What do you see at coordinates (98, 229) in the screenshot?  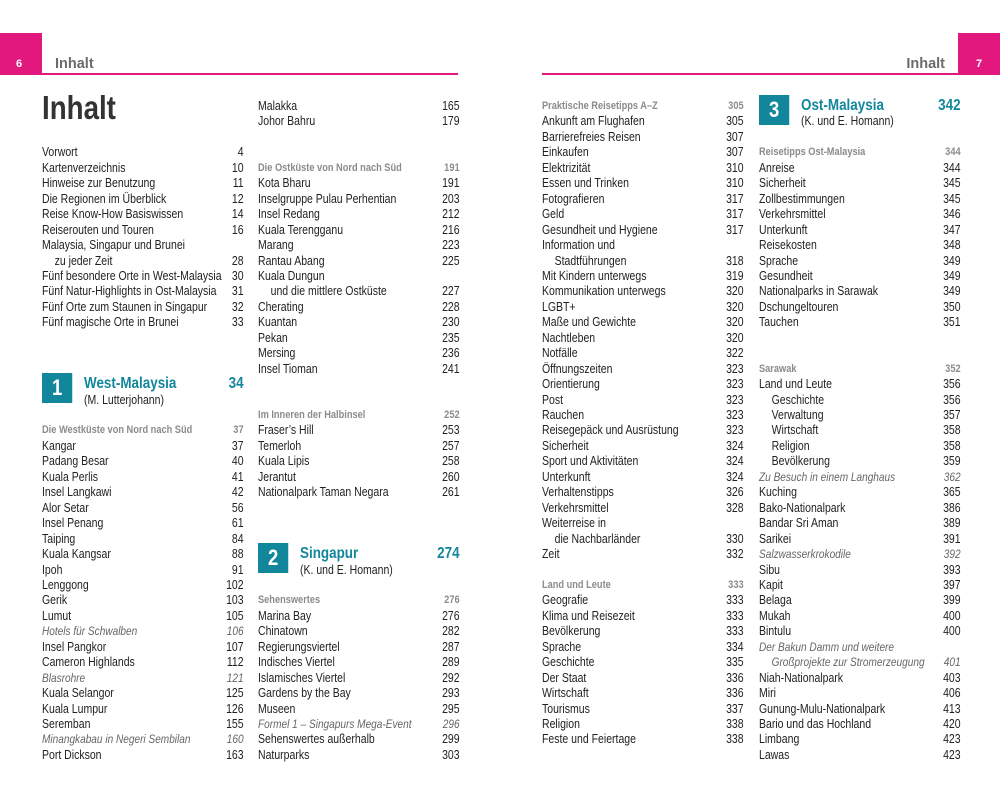 I see `toc-entry: Reiserouten und Touren` at bounding box center [98, 229].